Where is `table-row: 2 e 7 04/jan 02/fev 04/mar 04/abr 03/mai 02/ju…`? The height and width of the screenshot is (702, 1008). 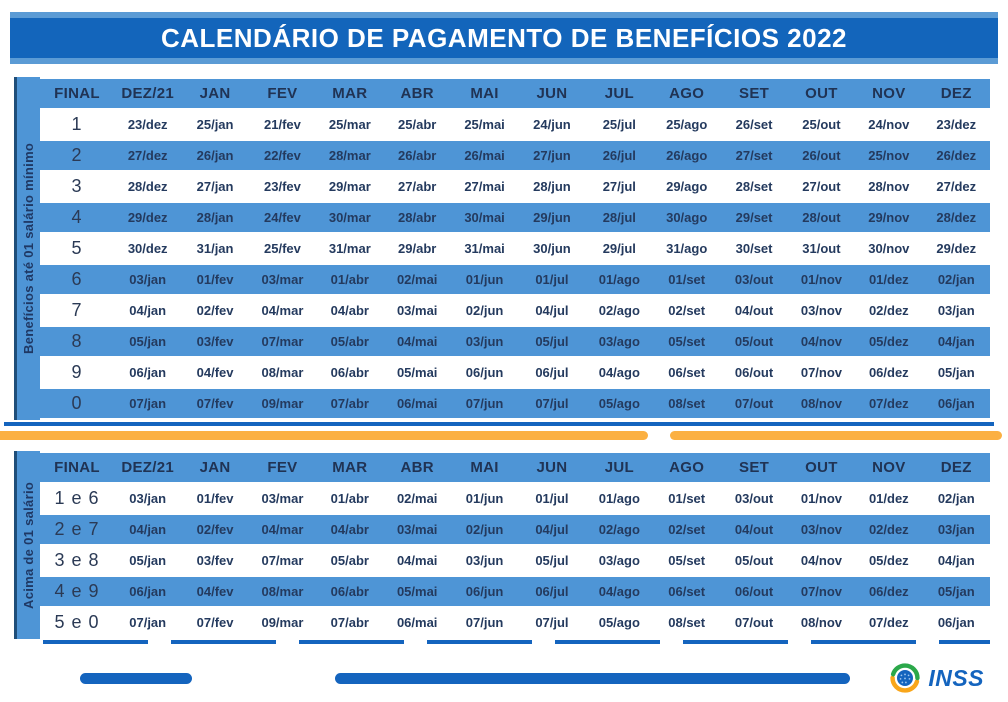
table-row: 2 e 7 04/jan 02/fev 04/mar 04/abr 03/mai 02/ju… is located at coordinates (515, 529).